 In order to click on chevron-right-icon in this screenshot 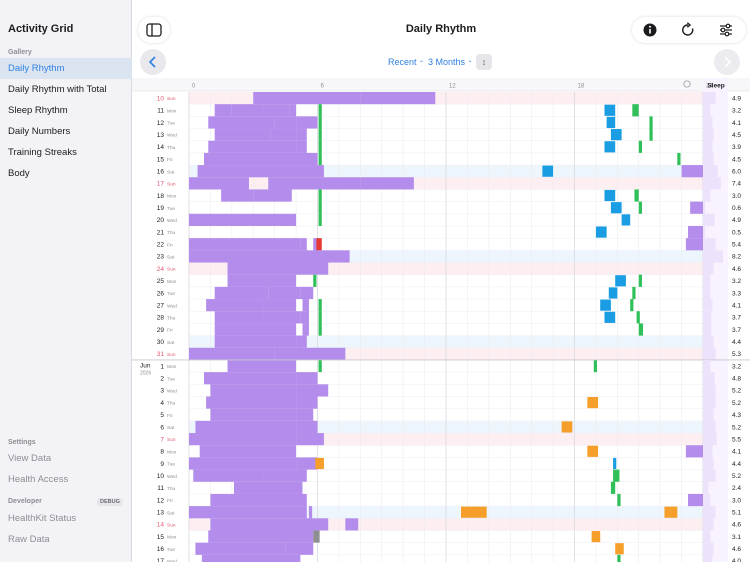, I will do `click(728, 62)`.